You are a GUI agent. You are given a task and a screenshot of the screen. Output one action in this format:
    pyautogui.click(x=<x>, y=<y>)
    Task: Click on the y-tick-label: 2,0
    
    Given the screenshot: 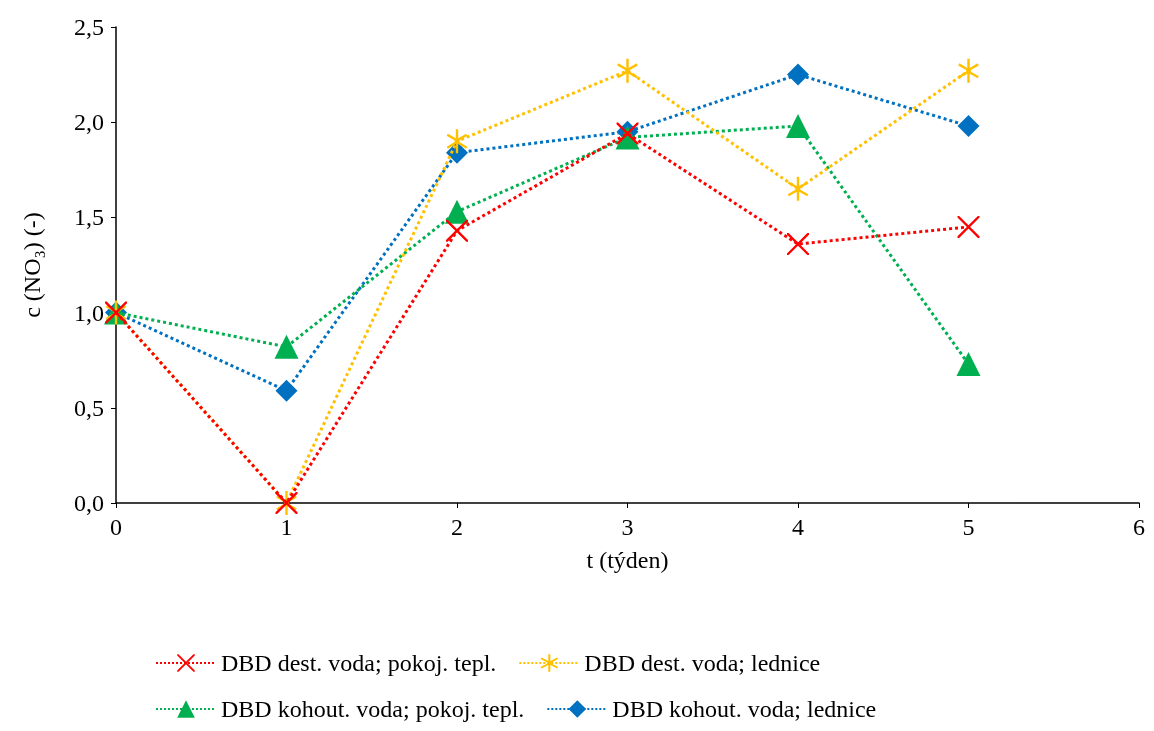 What is the action you would take?
    pyautogui.click(x=89, y=122)
    